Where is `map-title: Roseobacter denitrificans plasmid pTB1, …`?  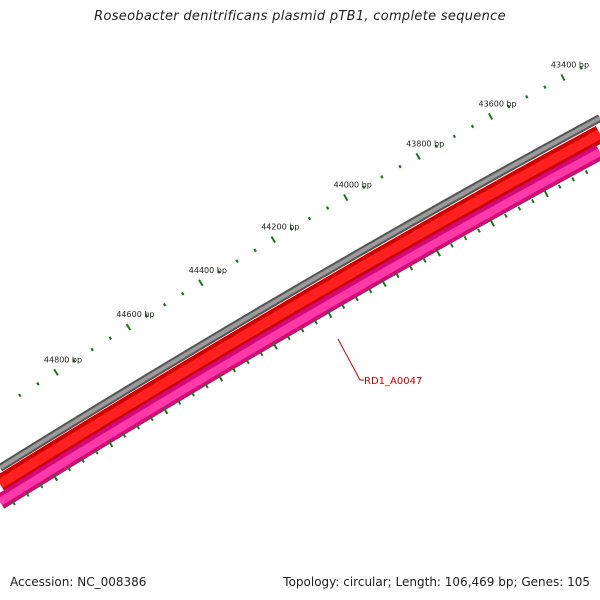 map-title: Roseobacter denitrificans plasmid pTB1, … is located at coordinates (300, 16).